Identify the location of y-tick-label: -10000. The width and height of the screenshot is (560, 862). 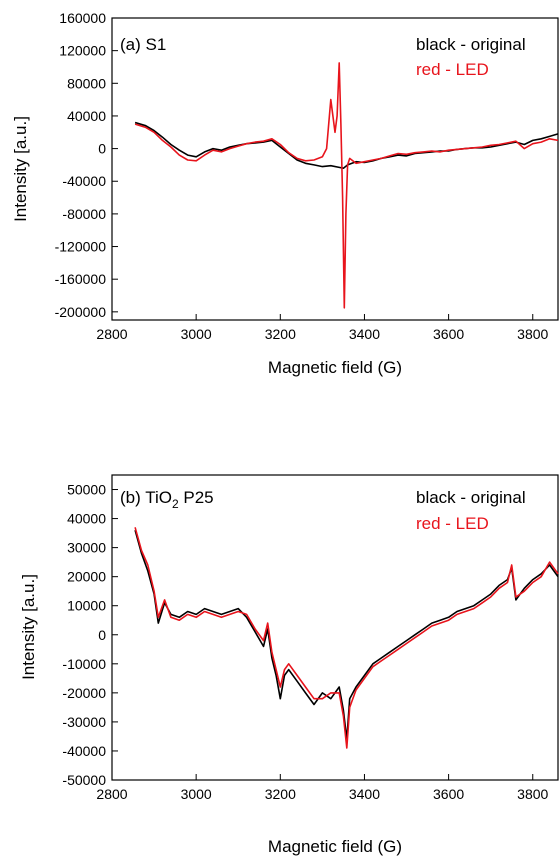
(84, 664).